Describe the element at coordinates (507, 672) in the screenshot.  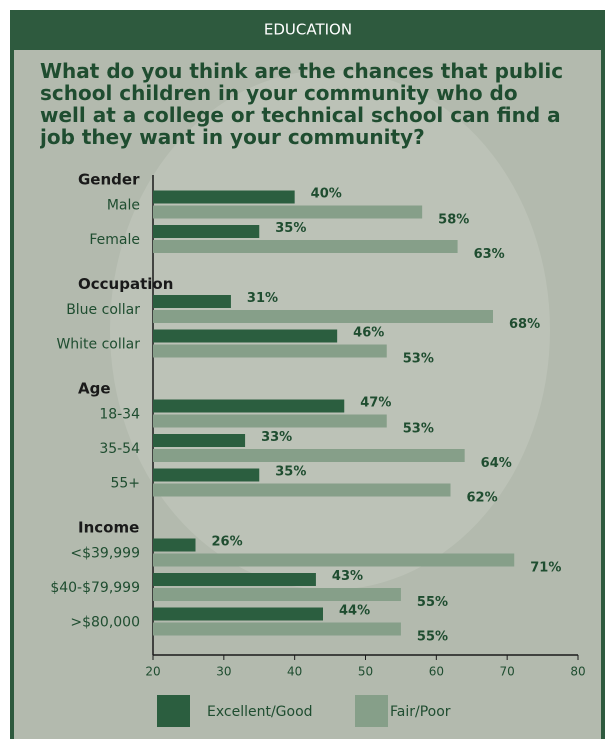
I see `x-tick-label: 70` at that location.